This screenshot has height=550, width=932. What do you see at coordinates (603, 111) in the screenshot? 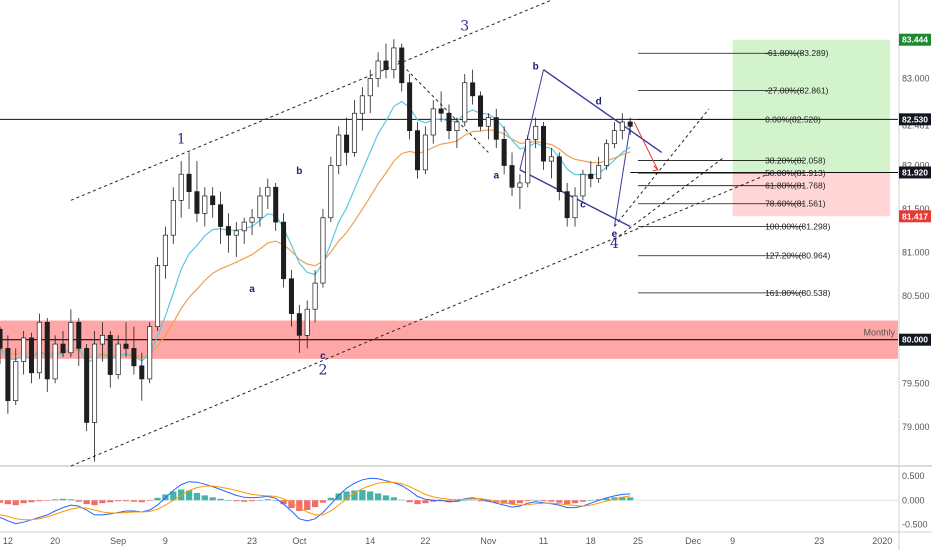
I see `triangle-upper-line` at bounding box center [603, 111].